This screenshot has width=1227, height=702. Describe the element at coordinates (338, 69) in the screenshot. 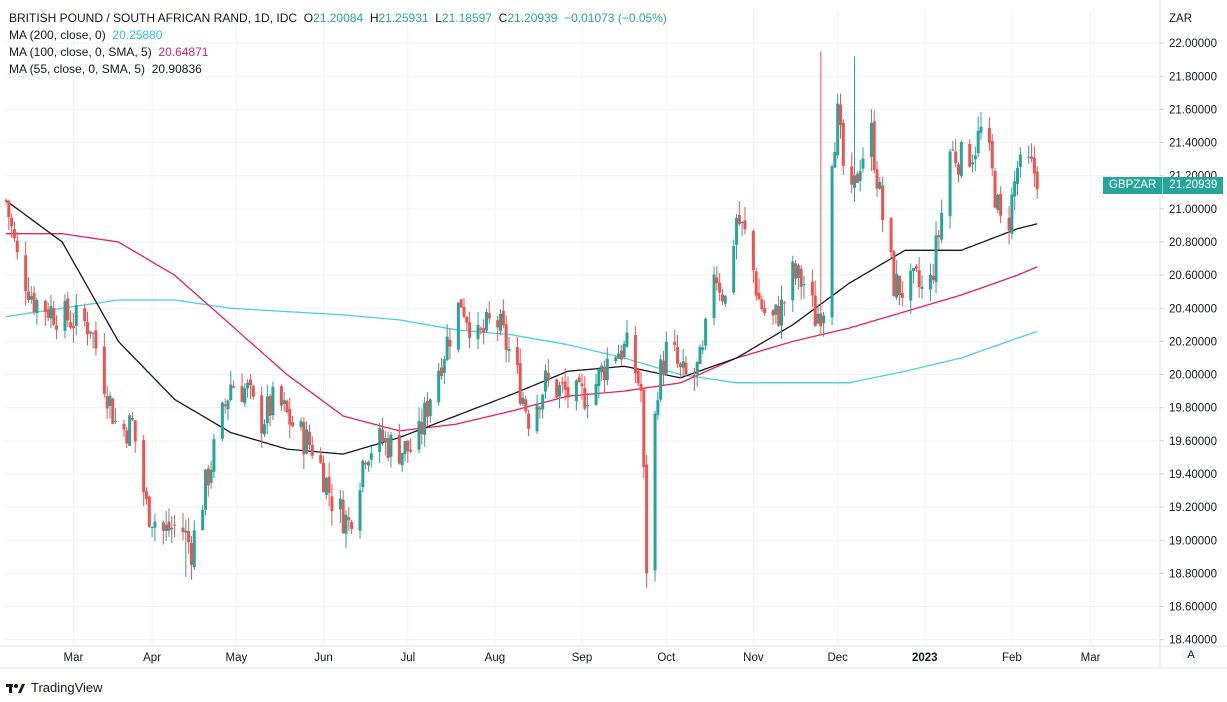

I see `legend-ma55: MA (55, close, 0, SMA, 5) 20.90836` at that location.